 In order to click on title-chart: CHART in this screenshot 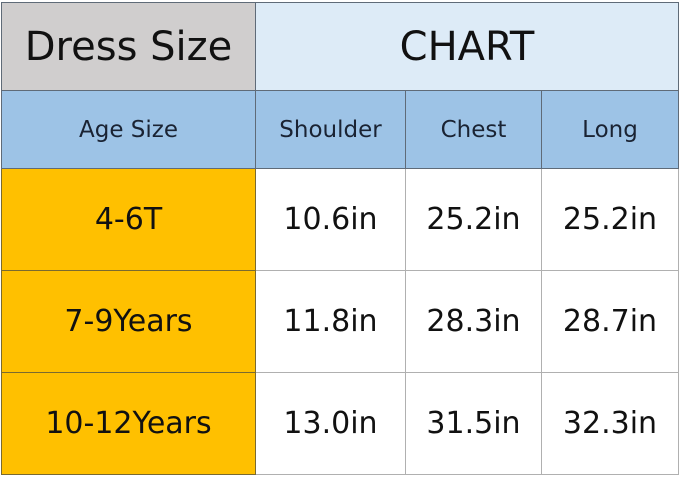, I will do `click(467, 46)`.